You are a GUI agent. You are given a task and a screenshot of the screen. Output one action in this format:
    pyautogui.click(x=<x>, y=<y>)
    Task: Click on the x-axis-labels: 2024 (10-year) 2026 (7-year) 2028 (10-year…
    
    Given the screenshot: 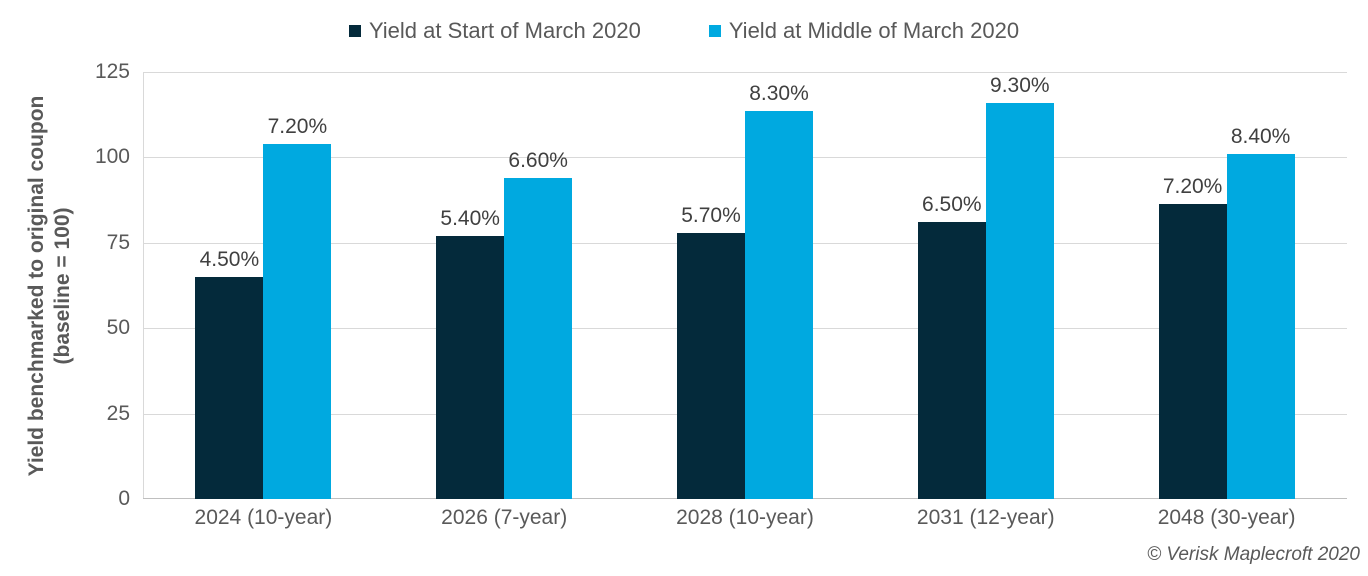 What is the action you would take?
    pyautogui.click(x=745, y=520)
    